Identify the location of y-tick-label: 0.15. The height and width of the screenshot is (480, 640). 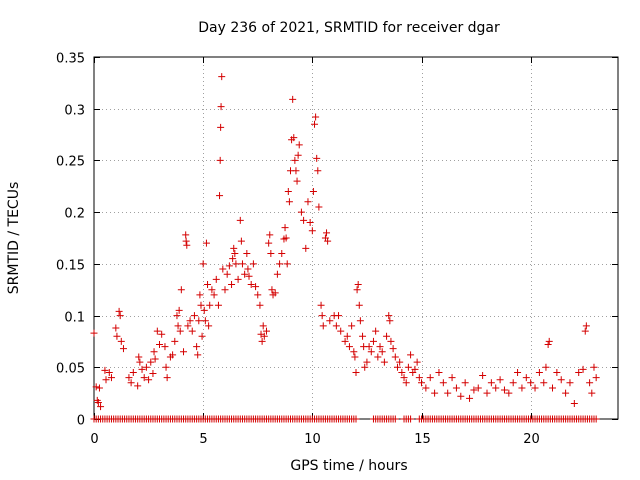
(70, 266).